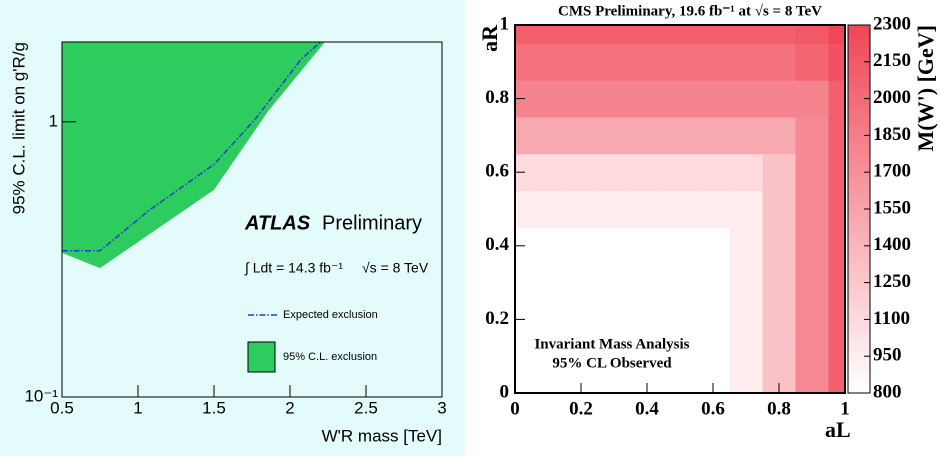 This screenshot has width=940, height=456. What do you see at coordinates (505, 391) in the screenshot?
I see `y-tick-label: 0` at bounding box center [505, 391].